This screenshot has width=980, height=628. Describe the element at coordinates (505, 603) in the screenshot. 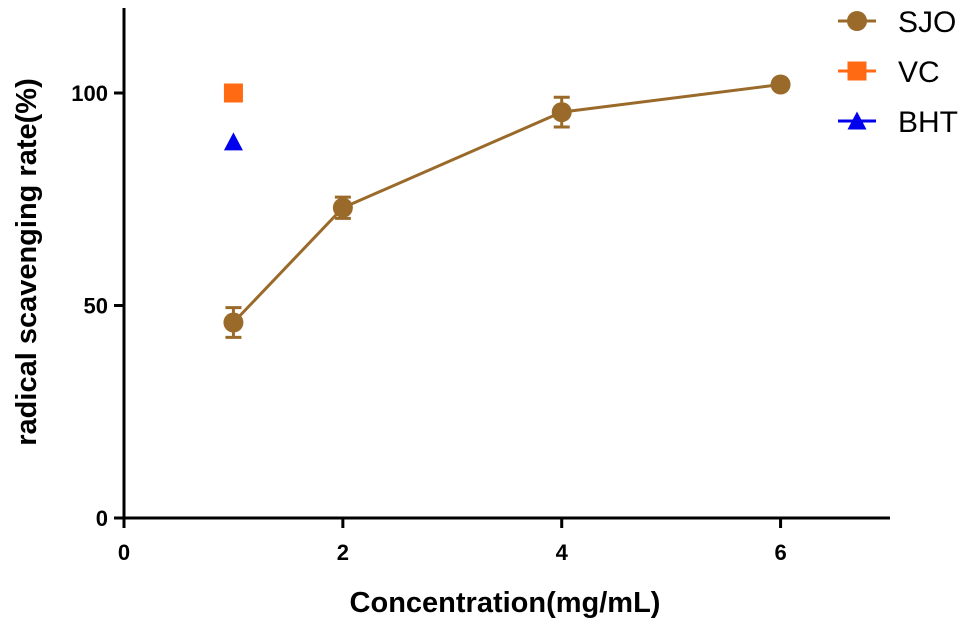

I see `x-axis-title: Concentration(mg/mL)` at that location.